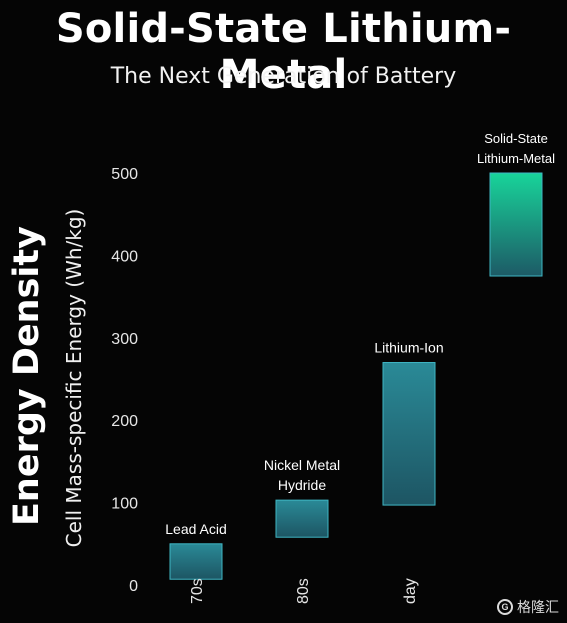  I want to click on watermark: G 格隆汇, so click(528, 607).